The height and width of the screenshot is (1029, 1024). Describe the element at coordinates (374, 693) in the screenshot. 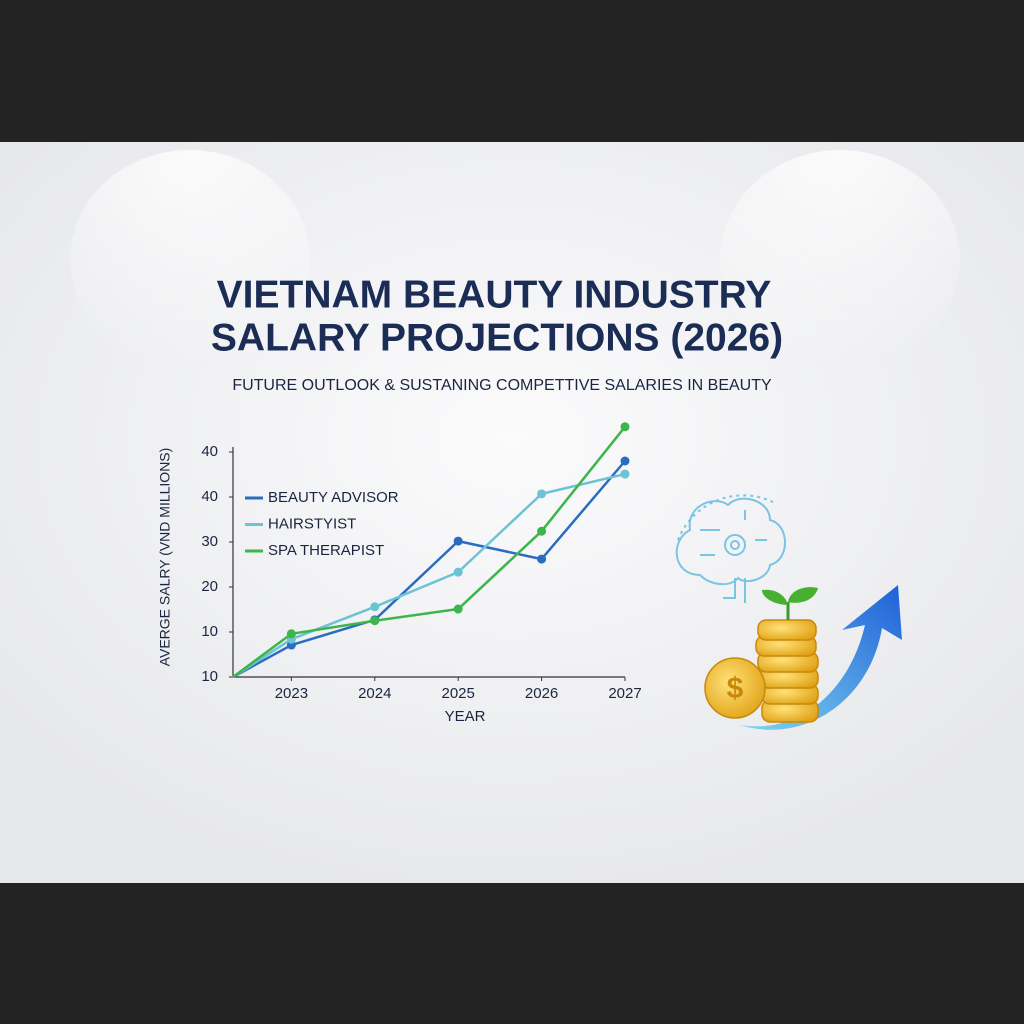

I see `x-tick-label: 2024` at that location.